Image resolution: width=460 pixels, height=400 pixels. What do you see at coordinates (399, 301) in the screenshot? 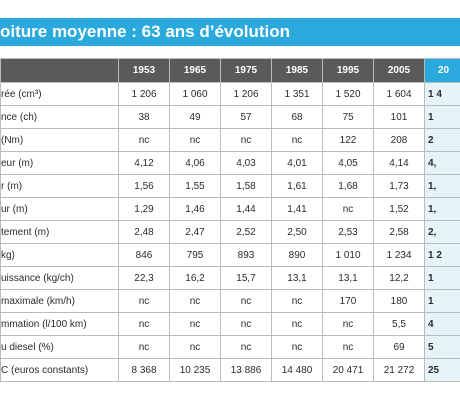
I see `cell-value: 180` at bounding box center [399, 301].